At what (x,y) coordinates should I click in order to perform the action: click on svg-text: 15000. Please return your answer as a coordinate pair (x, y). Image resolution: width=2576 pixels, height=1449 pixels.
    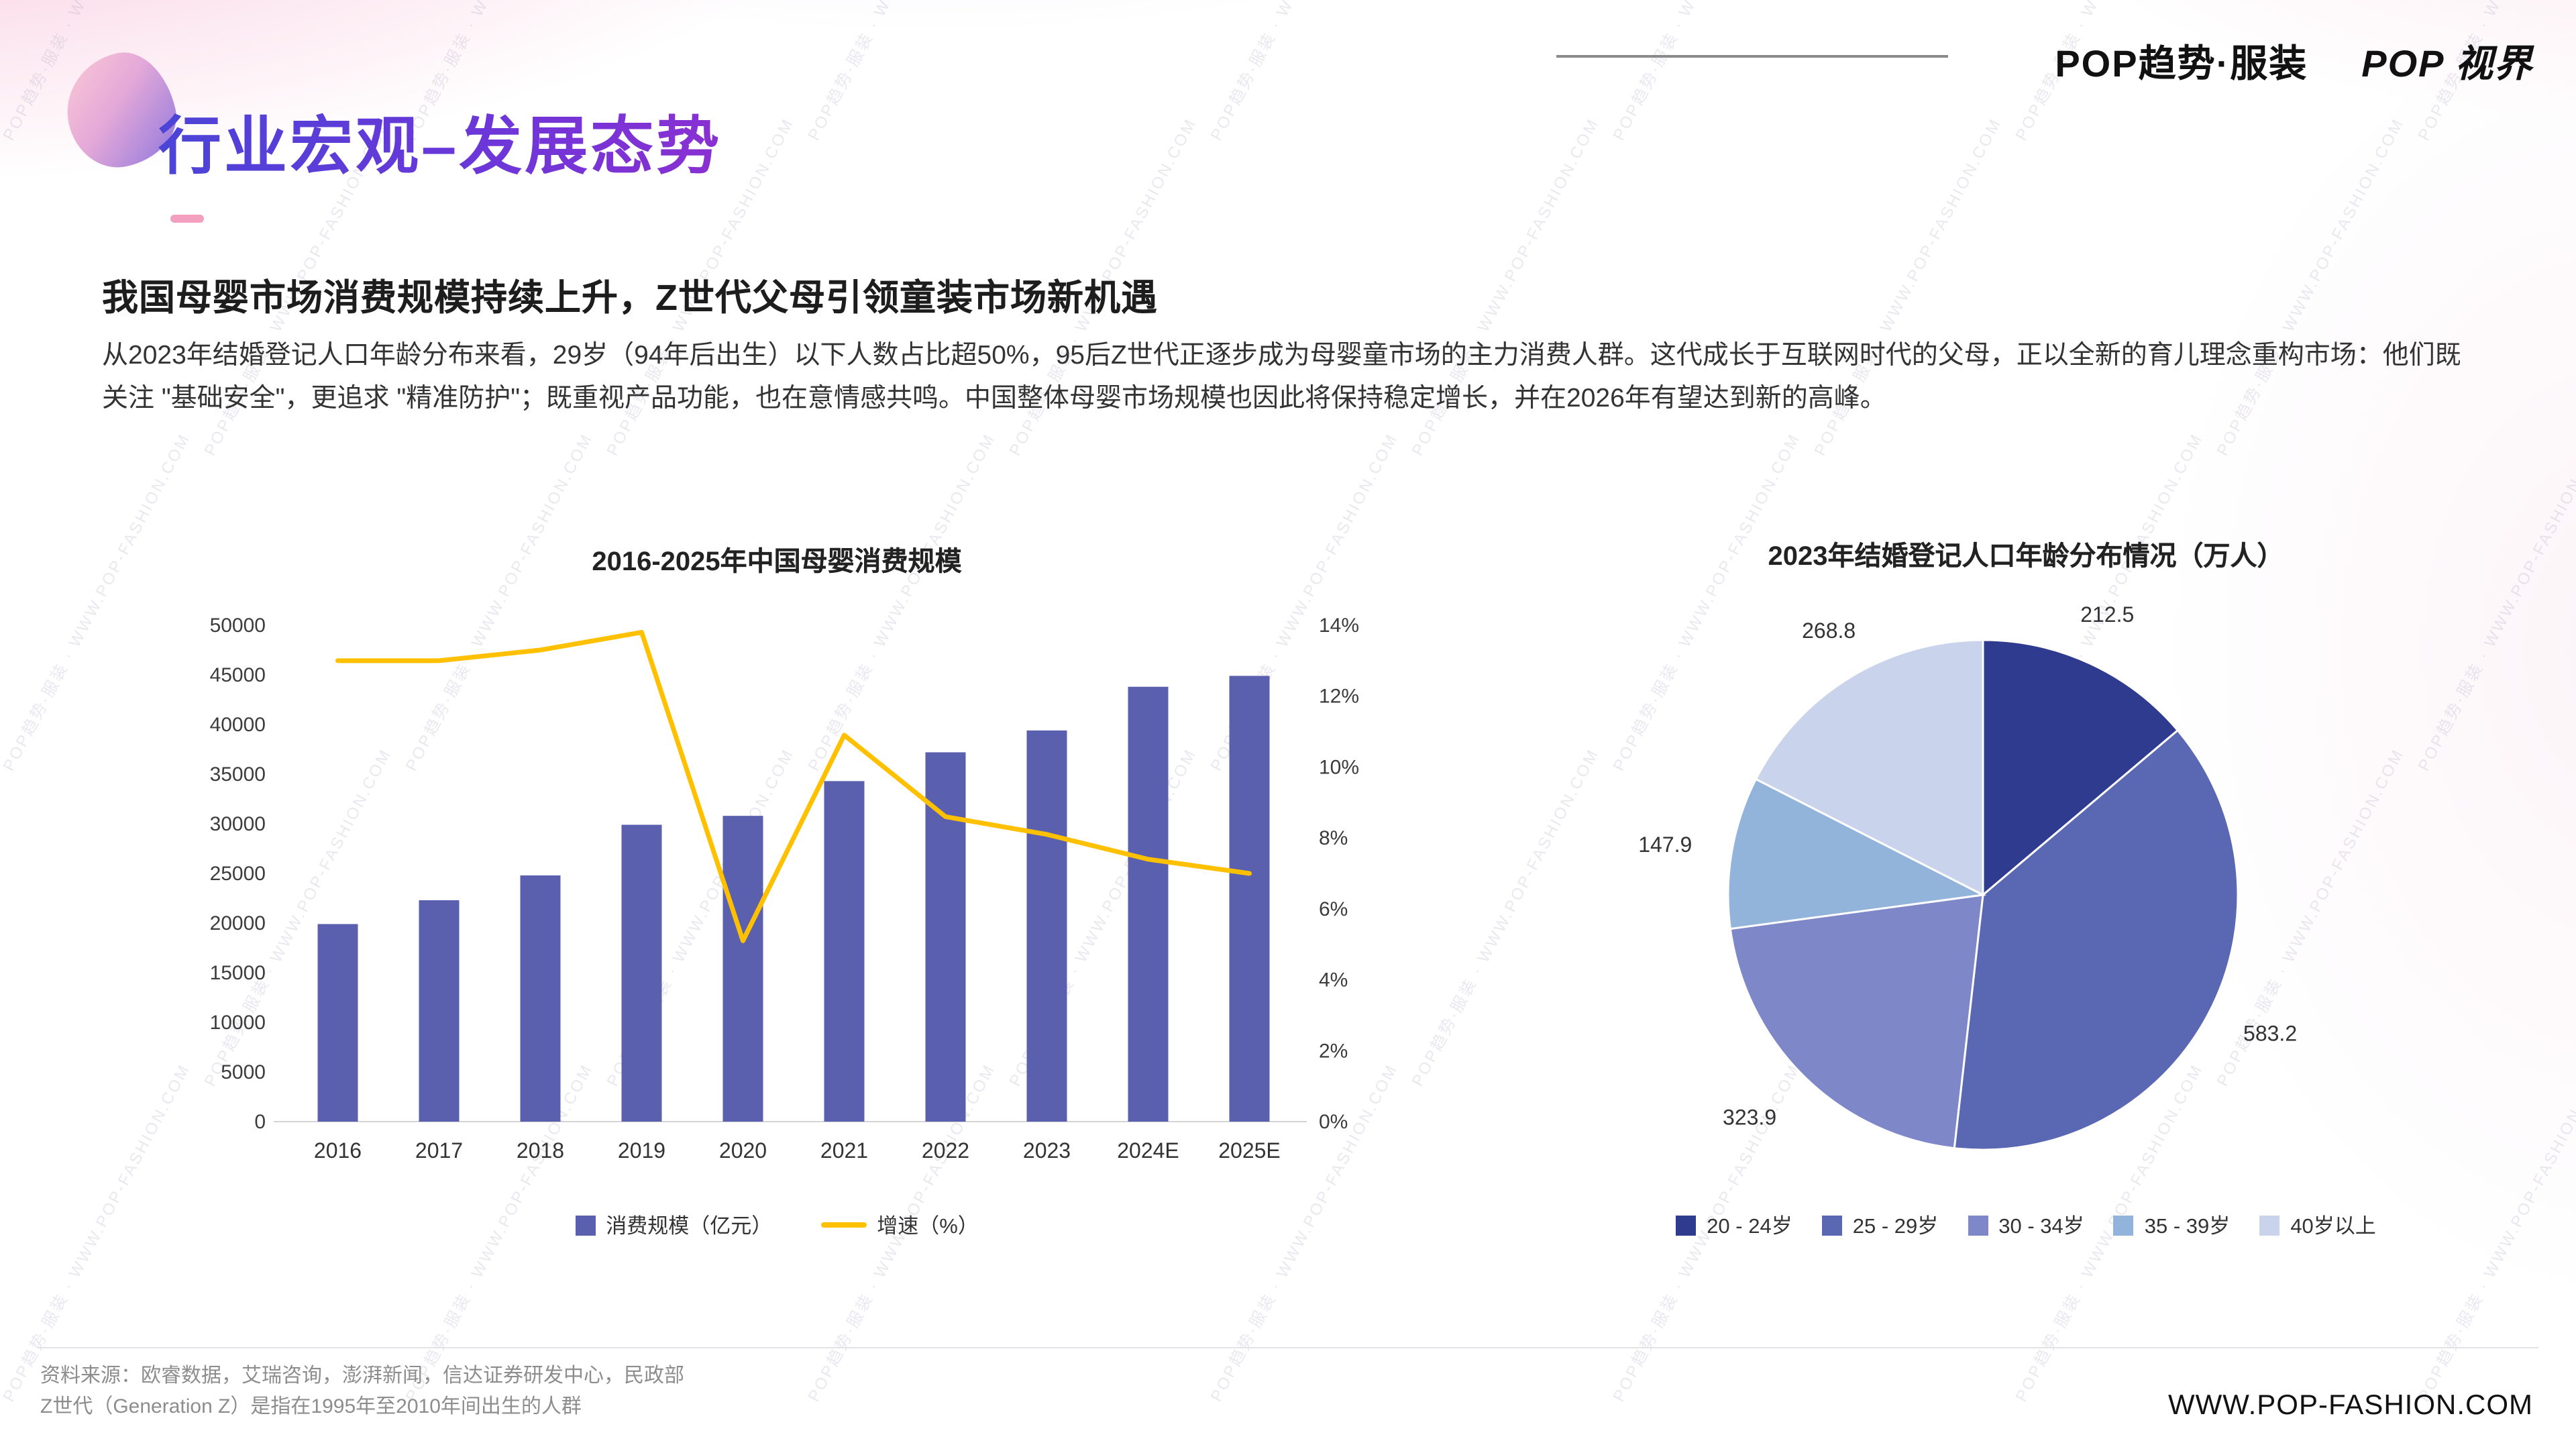
    Looking at the image, I should click on (238, 973).